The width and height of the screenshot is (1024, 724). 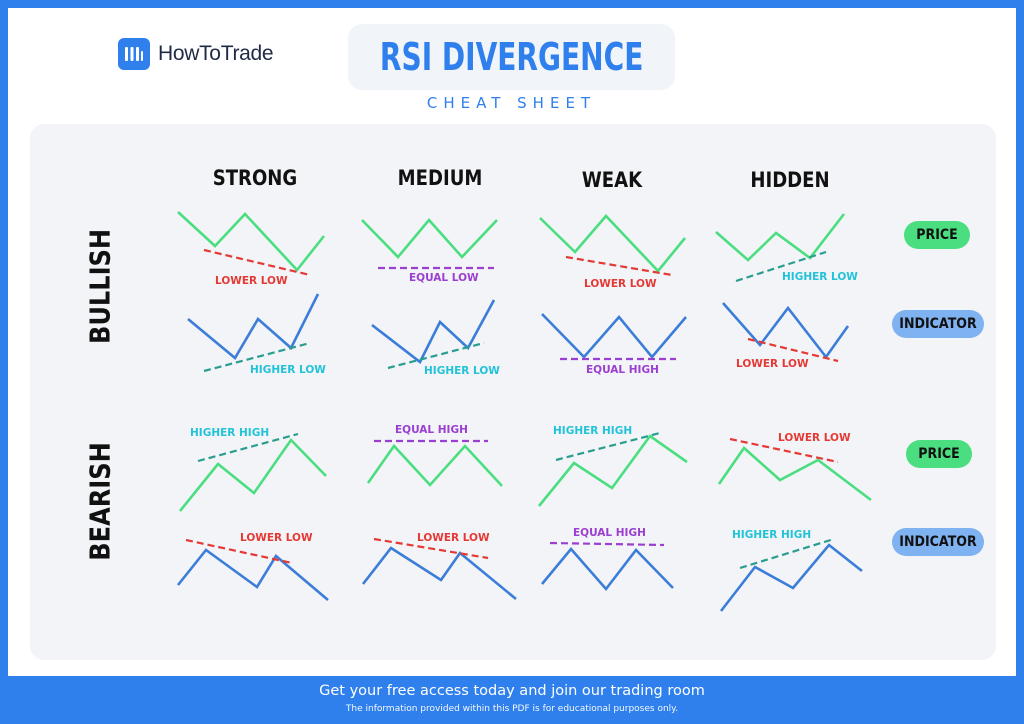 I want to click on bearish-strong-price-line, so click(x=252, y=474).